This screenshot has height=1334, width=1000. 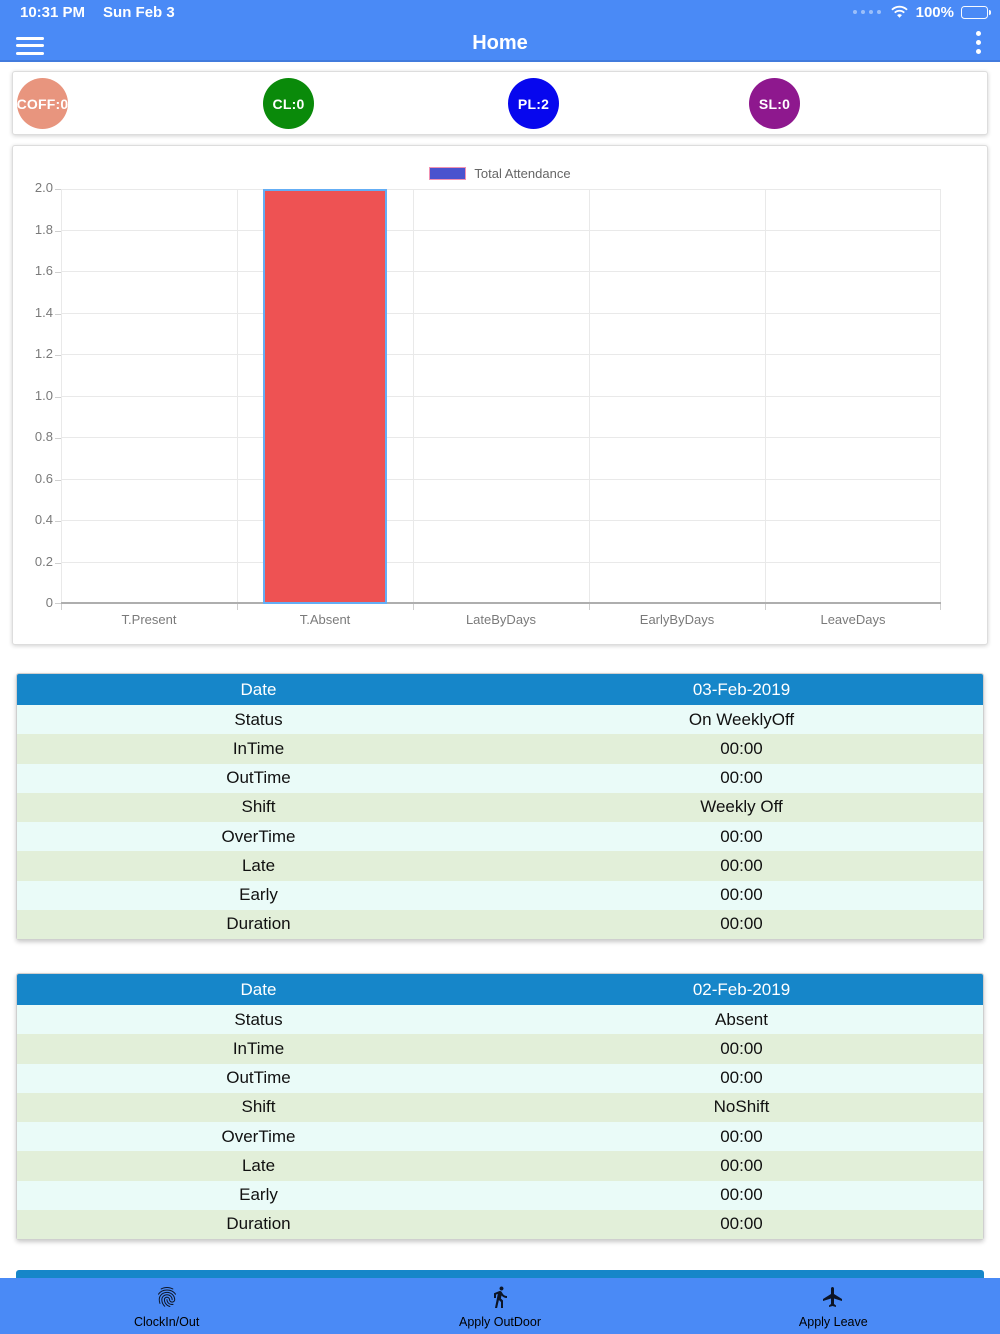 I want to click on nav-apply-leave-label: Apply Leave, so click(x=833, y=1322).